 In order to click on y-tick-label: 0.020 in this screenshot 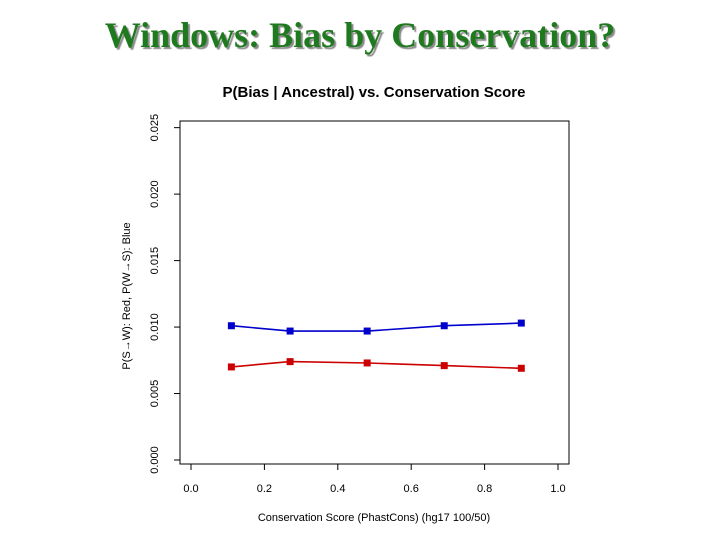, I will do `click(155, 194)`.